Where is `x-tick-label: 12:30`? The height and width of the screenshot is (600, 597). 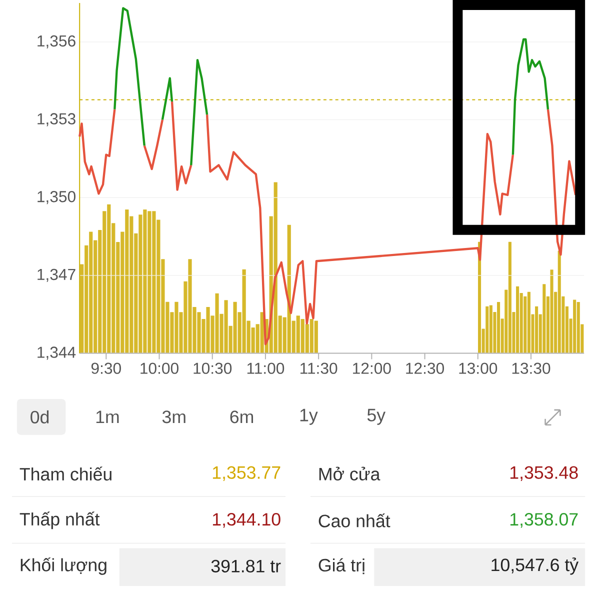
x-tick-label: 12:30 is located at coordinates (425, 368).